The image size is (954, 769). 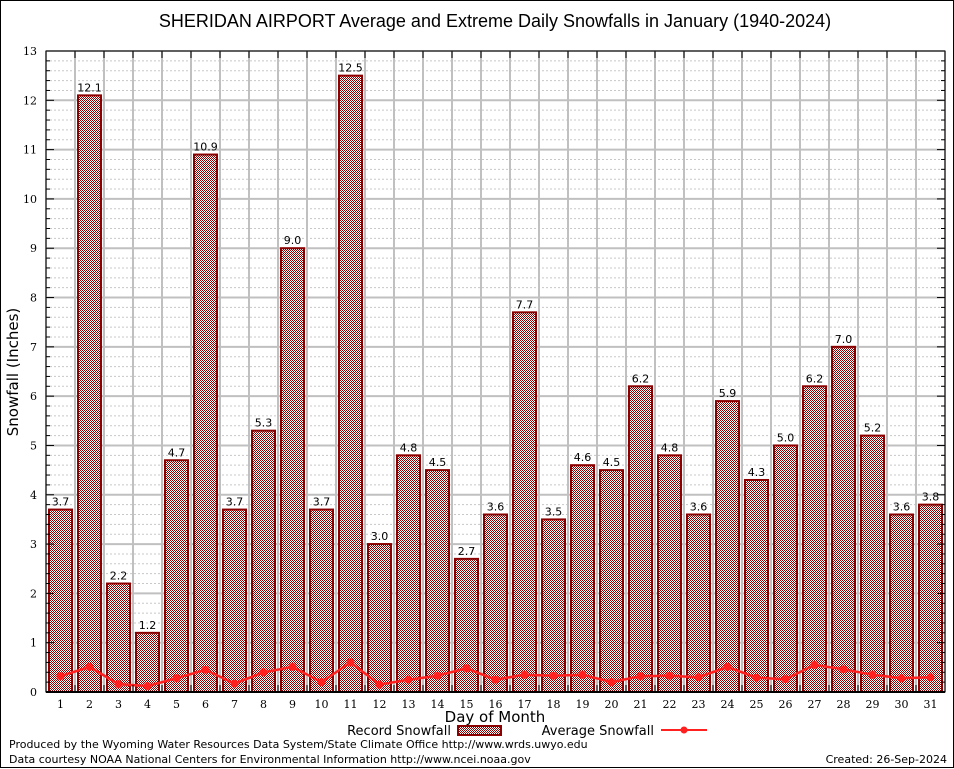 What do you see at coordinates (205, 704) in the screenshot?
I see `x-tick-label: 6` at bounding box center [205, 704].